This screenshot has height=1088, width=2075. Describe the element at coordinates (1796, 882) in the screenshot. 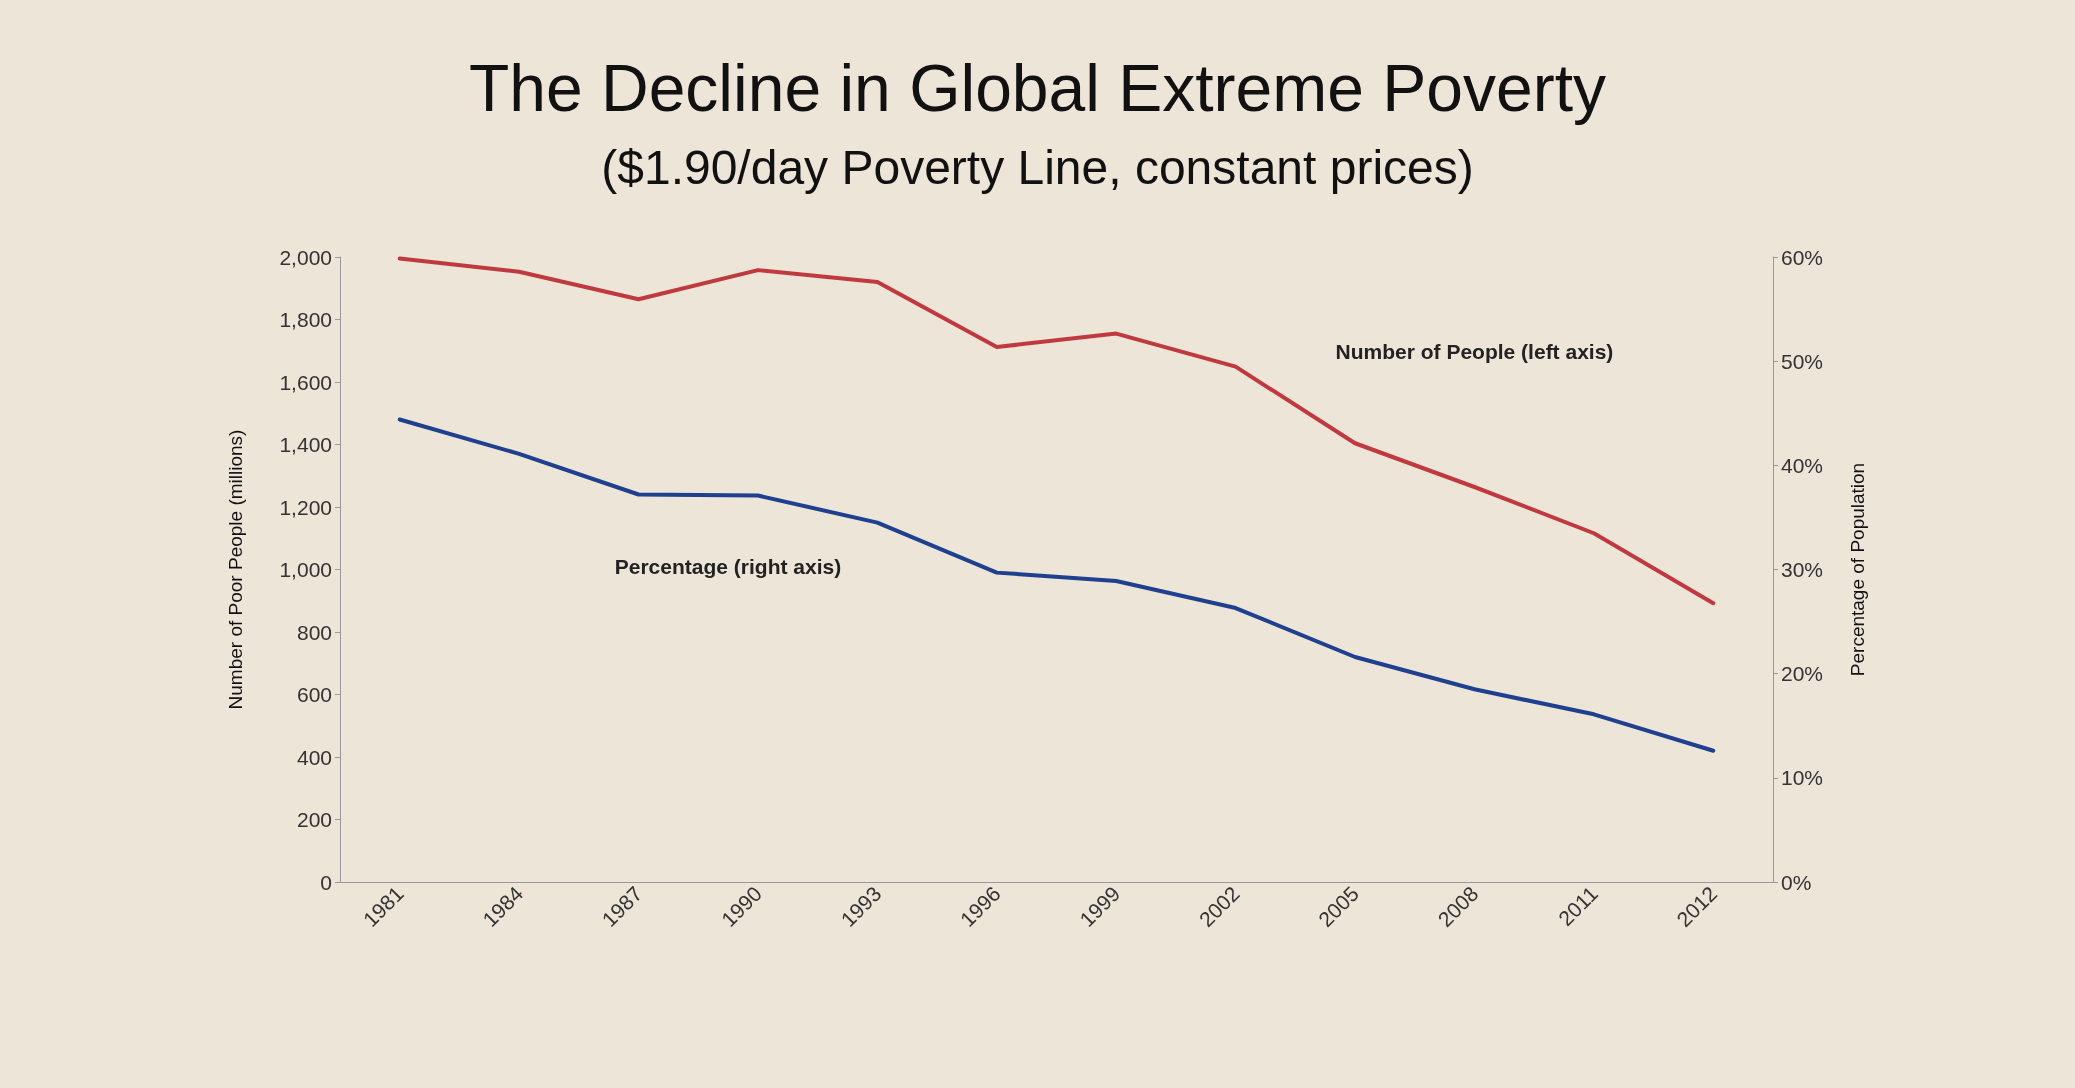

I see `y2-tick-label: 0%` at that location.